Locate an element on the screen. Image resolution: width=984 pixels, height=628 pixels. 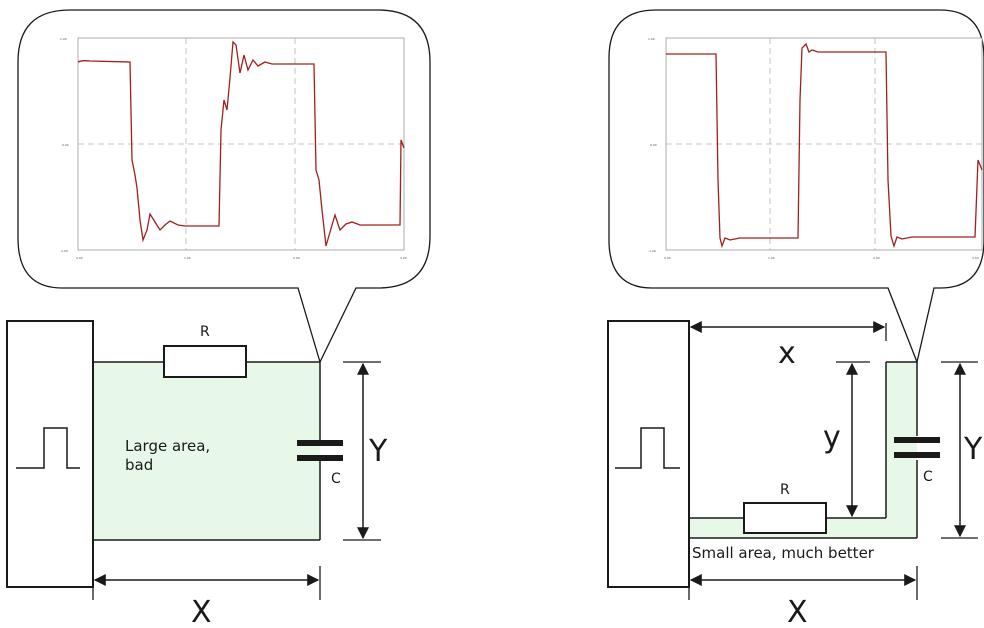
right-height-label: Y is located at coordinates (973, 449).